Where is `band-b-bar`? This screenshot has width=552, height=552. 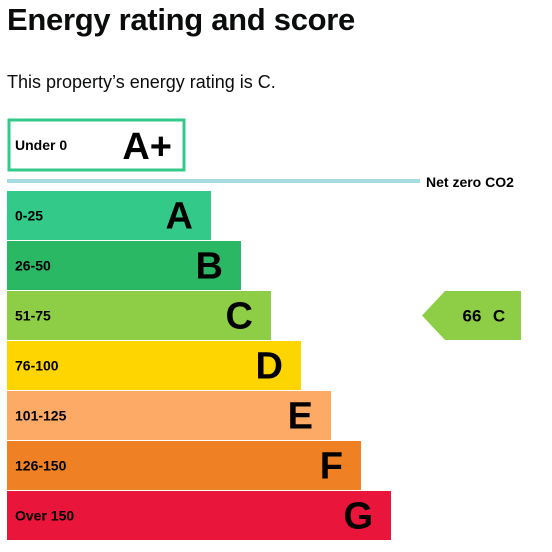
band-b-bar is located at coordinates (124, 265).